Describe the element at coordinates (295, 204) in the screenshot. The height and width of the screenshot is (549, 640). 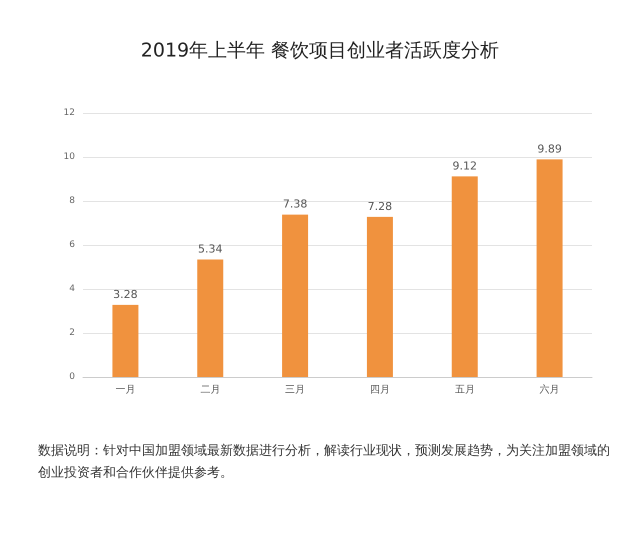
I see `data-label: 7.38` at that location.